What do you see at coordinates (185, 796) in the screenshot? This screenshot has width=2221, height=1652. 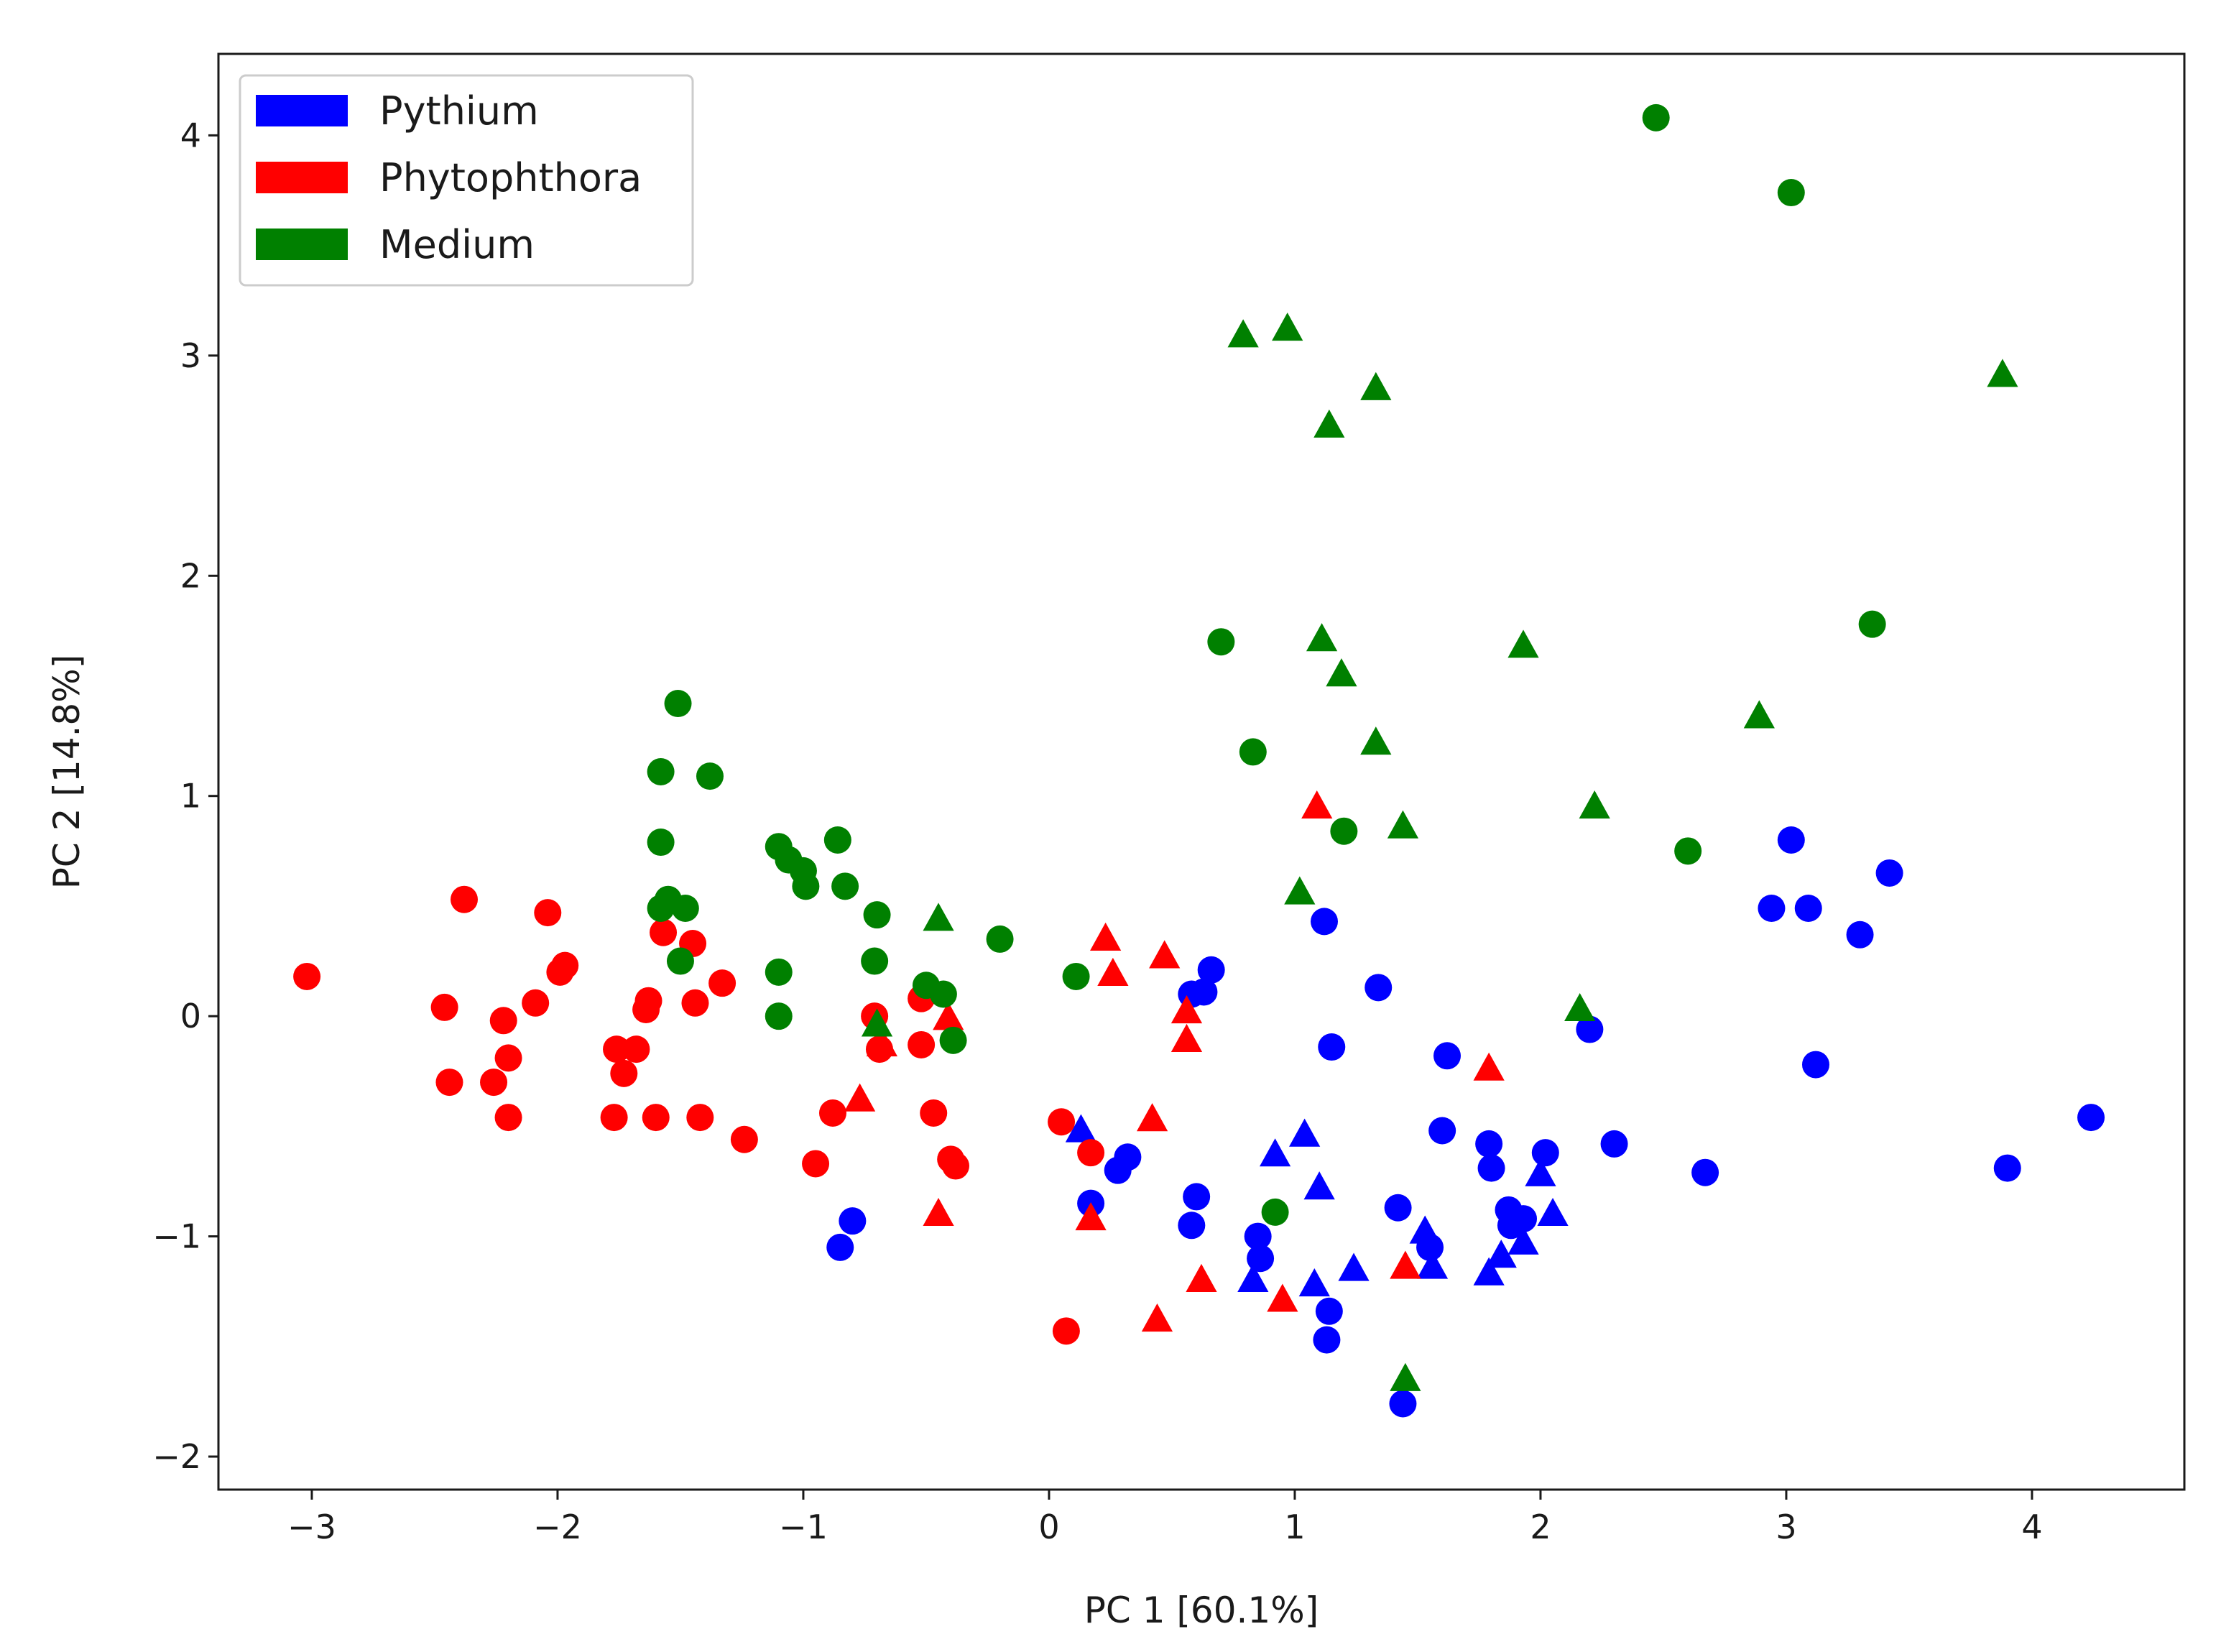 I see `y-axis: −2 −1 0 1 2 3 4` at bounding box center [185, 796].